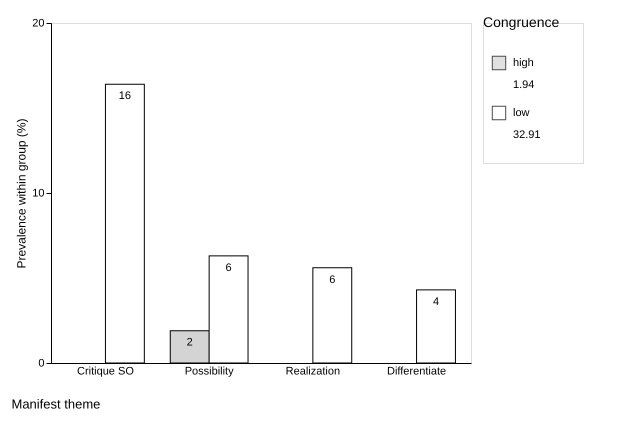 This screenshot has height=427, width=621. Describe the element at coordinates (125, 96) in the screenshot. I see `data-label: 16` at that location.